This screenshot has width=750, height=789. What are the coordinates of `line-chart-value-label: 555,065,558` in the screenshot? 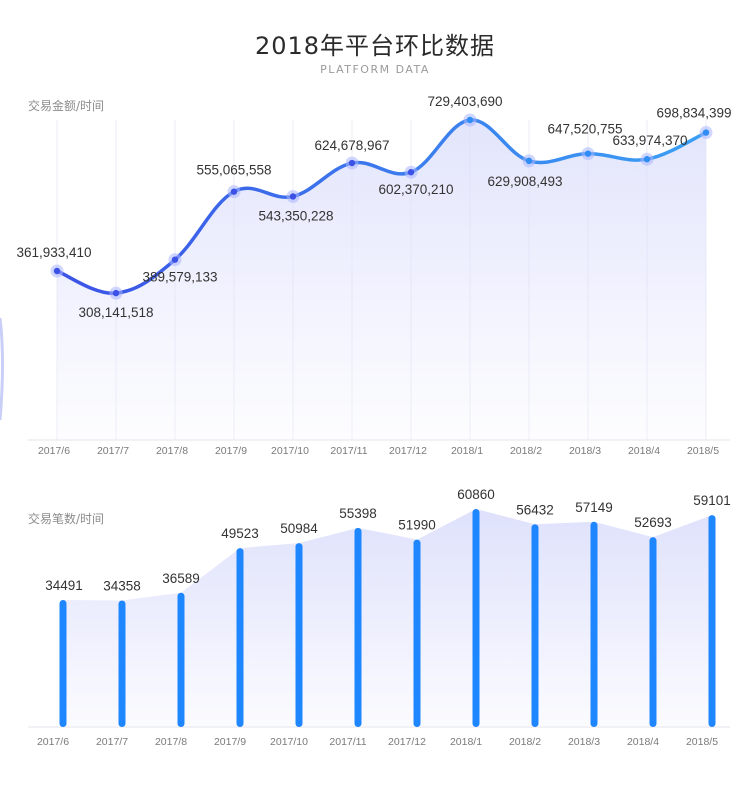 It's located at (233, 170).